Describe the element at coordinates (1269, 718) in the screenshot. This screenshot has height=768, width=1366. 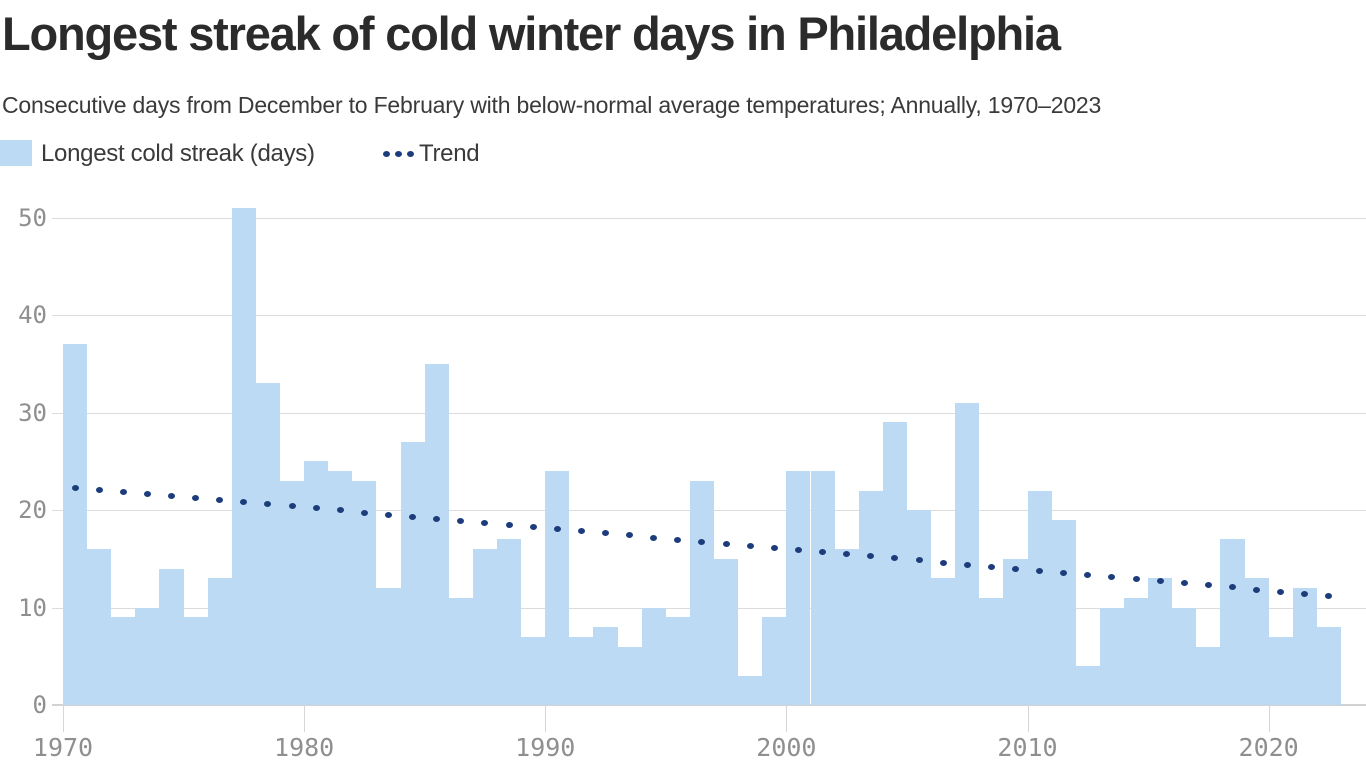
I see `x-axis-tick-2020` at that location.